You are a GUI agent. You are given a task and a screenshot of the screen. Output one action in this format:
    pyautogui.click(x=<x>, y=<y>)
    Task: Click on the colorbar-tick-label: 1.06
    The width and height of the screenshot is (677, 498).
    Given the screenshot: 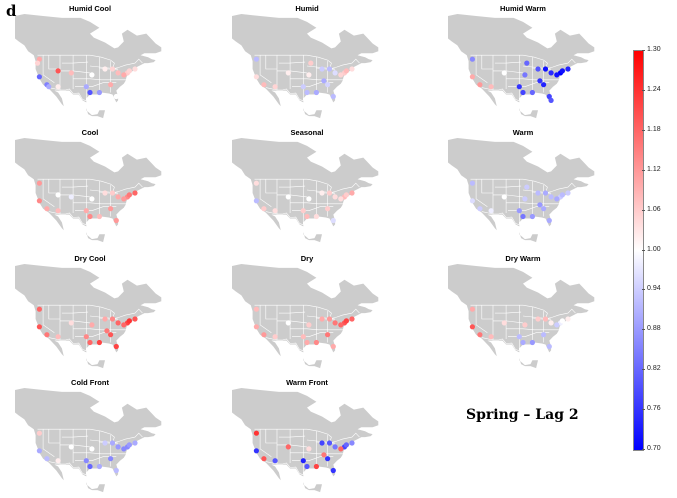 What is the action you would take?
    pyautogui.click(x=654, y=209)
    